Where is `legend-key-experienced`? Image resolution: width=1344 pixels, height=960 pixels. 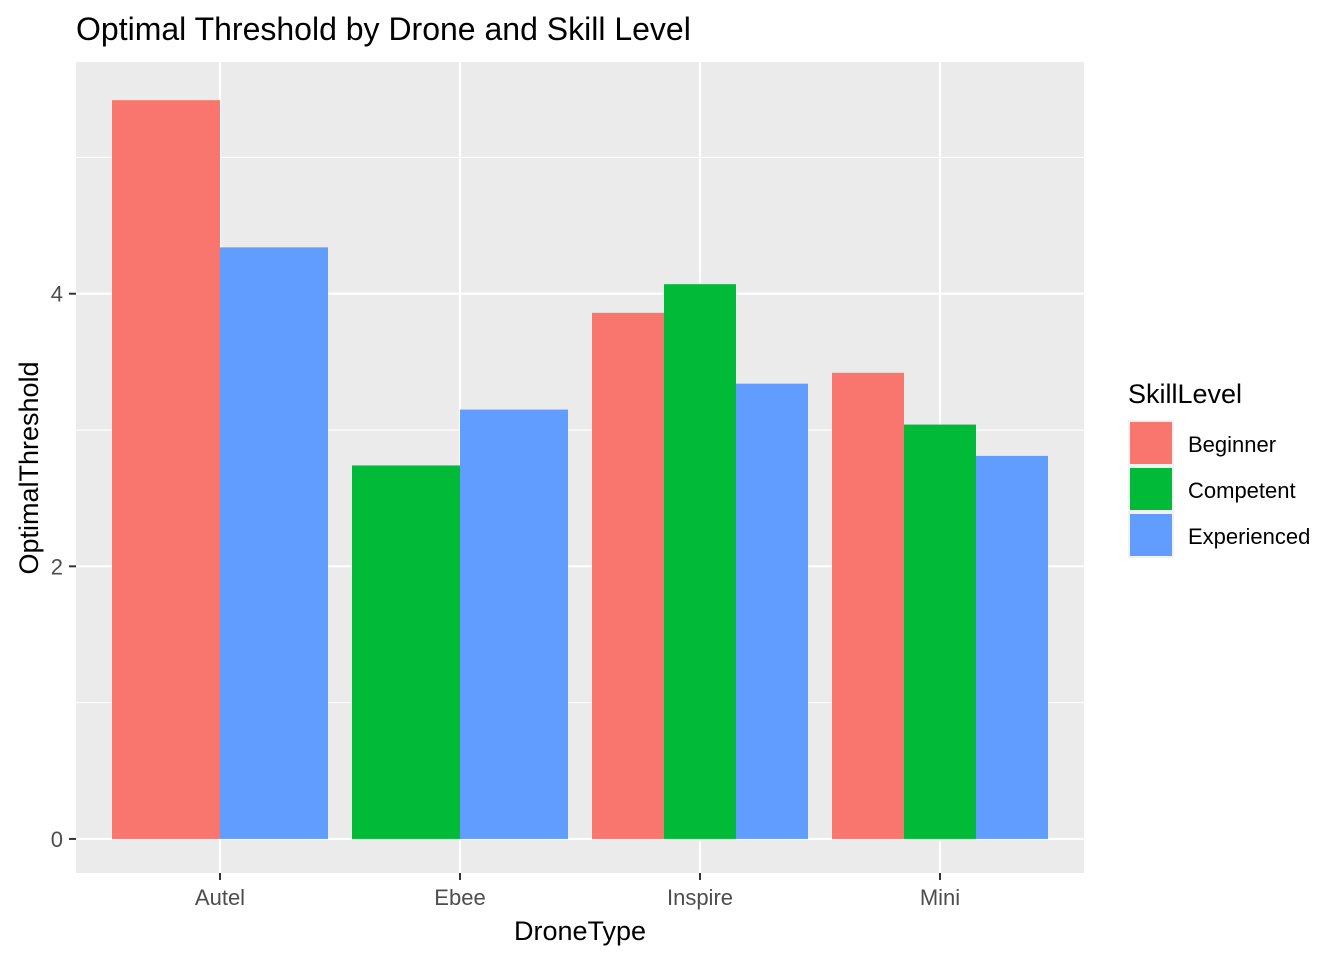
legend-key-experienced is located at coordinates (1151, 535).